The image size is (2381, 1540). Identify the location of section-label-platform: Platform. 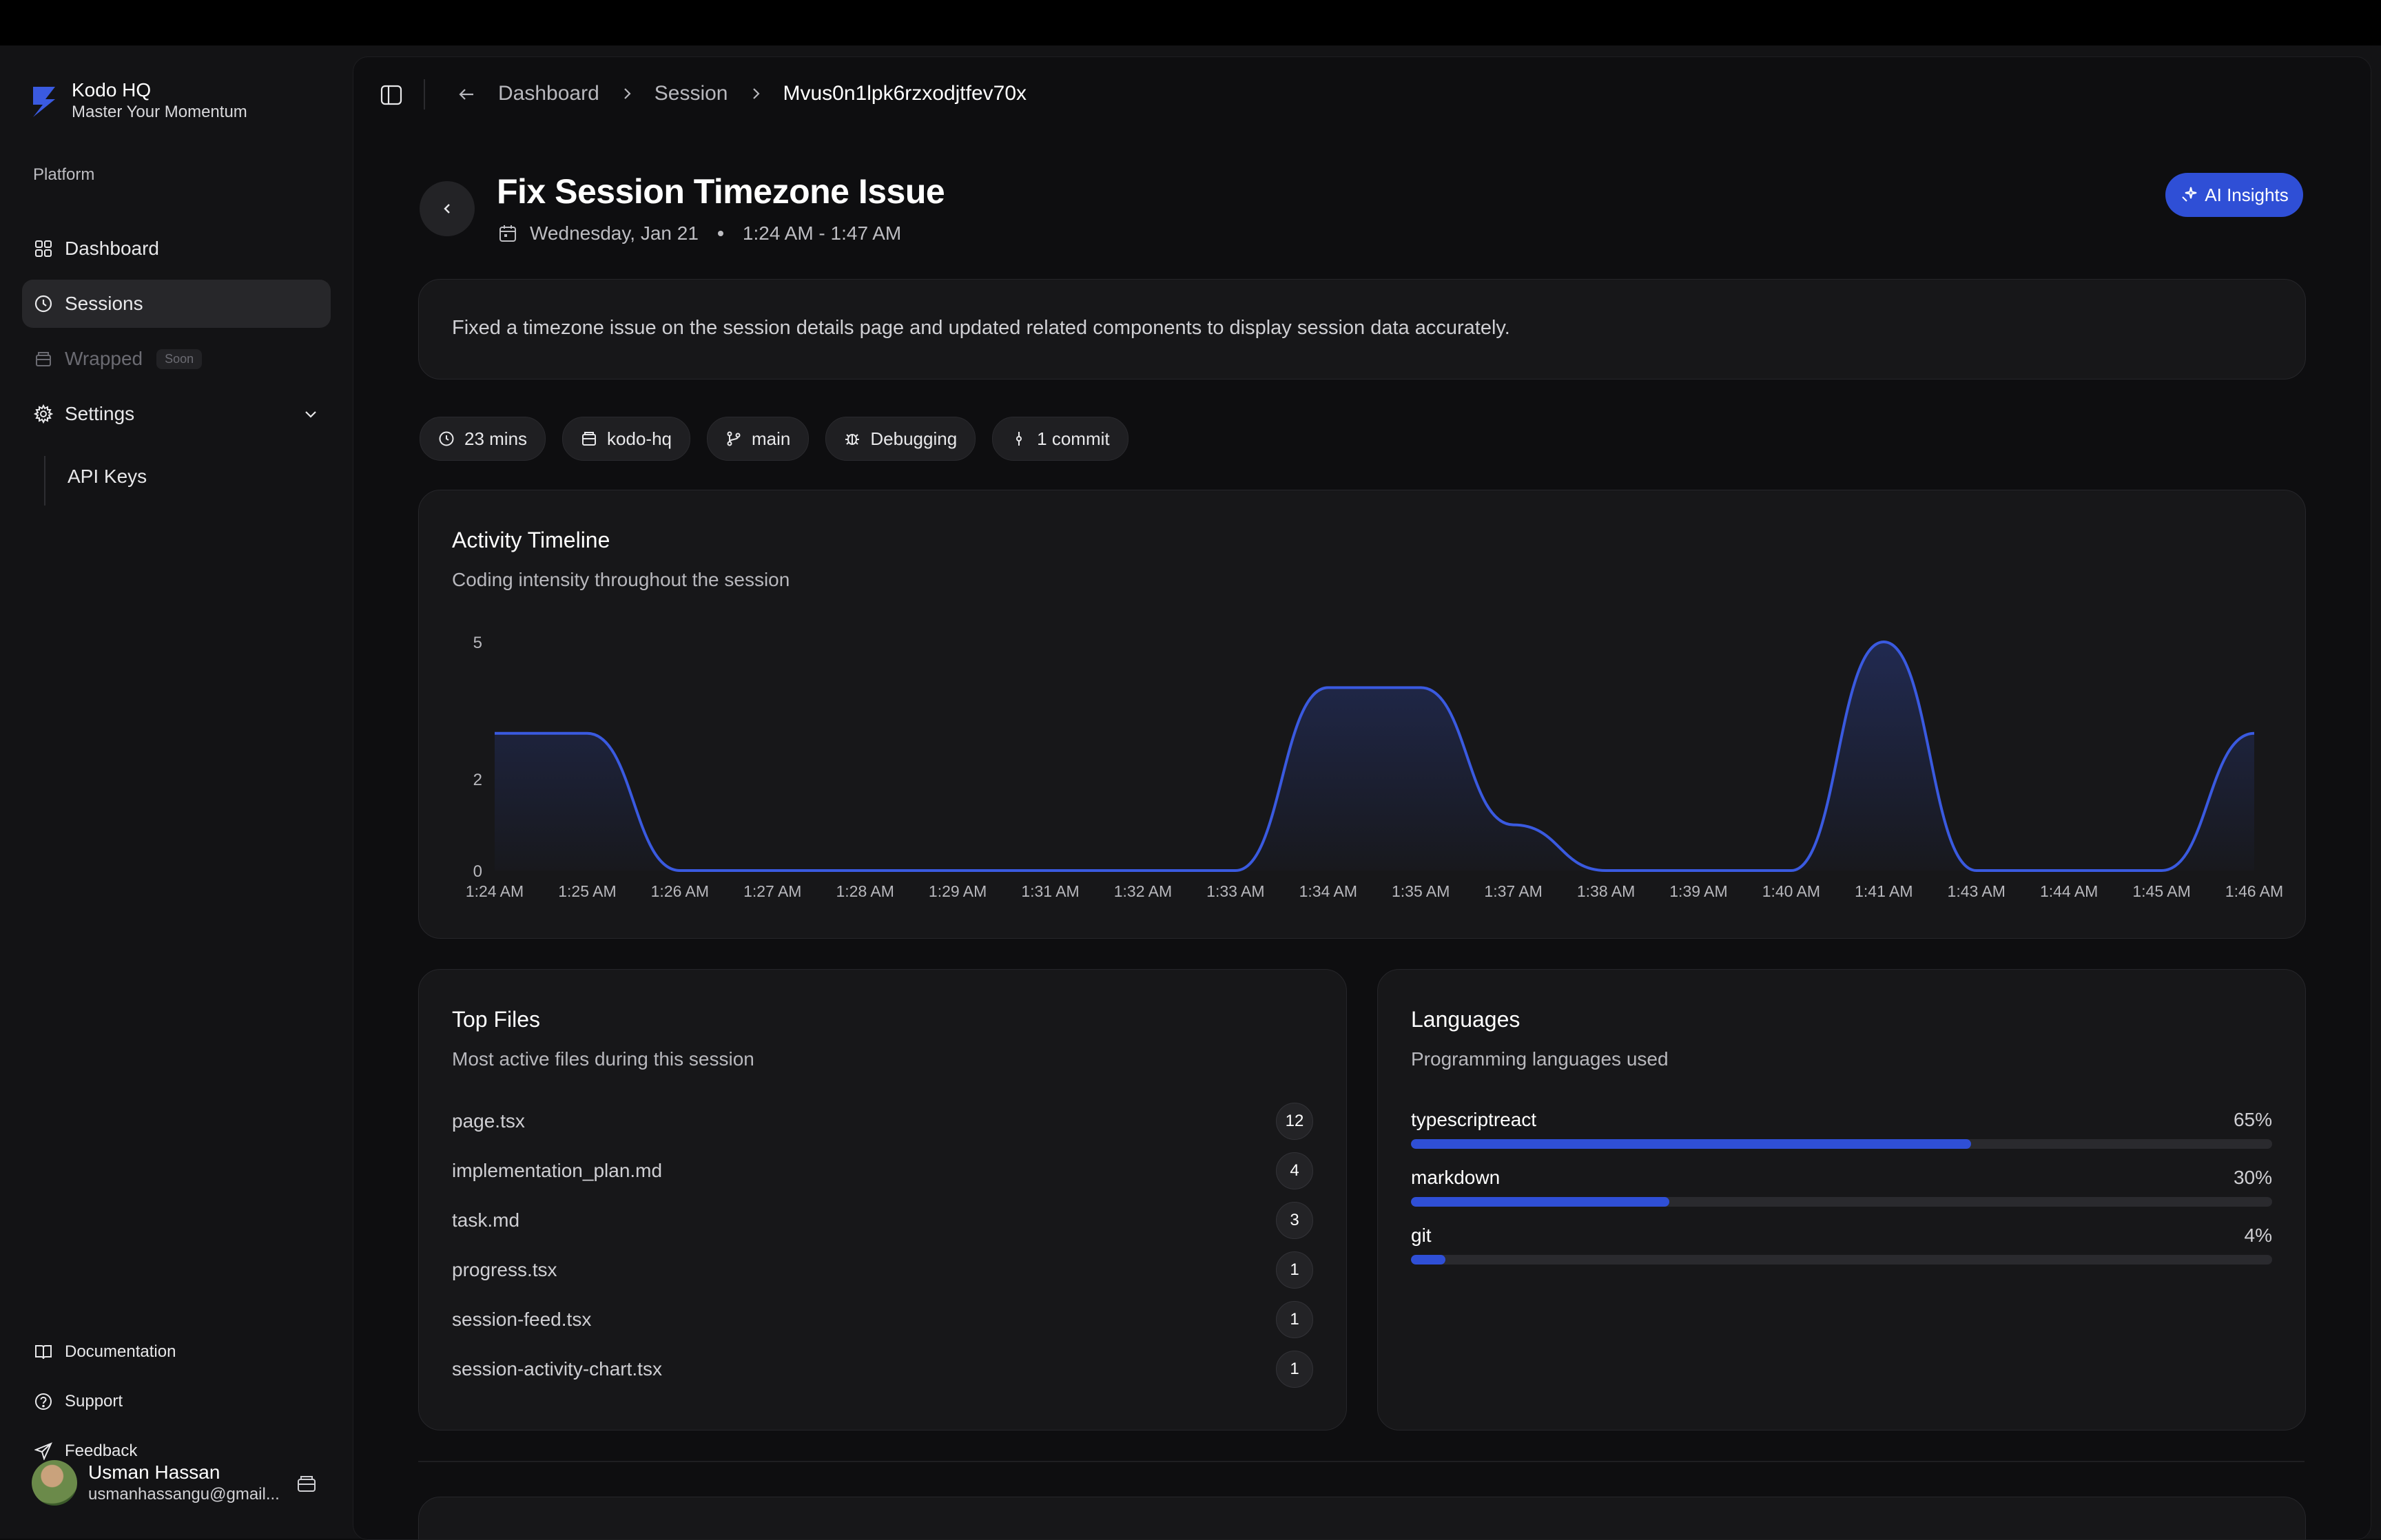
(64, 174).